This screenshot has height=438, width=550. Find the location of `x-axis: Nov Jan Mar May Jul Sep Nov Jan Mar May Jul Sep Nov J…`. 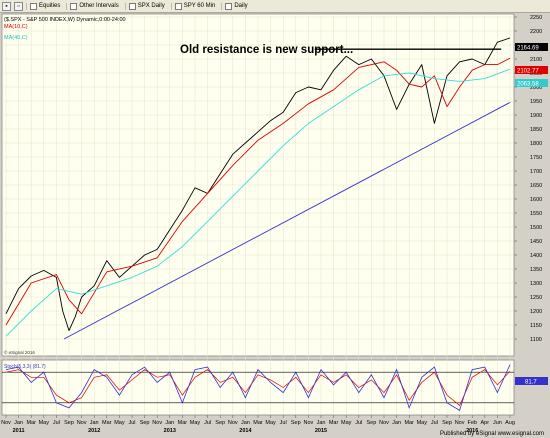

x-axis: Nov Jan Mar May Jul Sep Nov Jan Mar May Jul Sep Nov J… is located at coordinates (258, 424).